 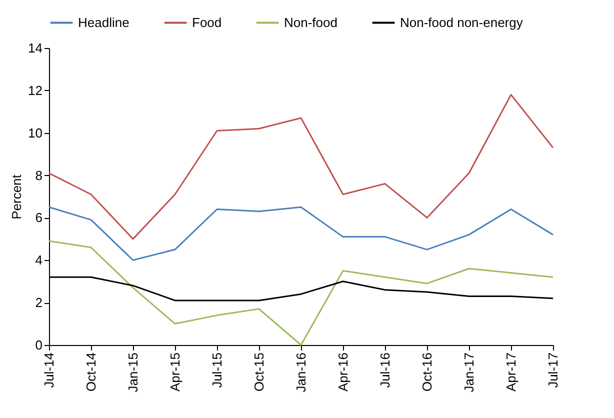 What do you see at coordinates (91, 372) in the screenshot?
I see `x-tick-label: Oct-14` at bounding box center [91, 372].